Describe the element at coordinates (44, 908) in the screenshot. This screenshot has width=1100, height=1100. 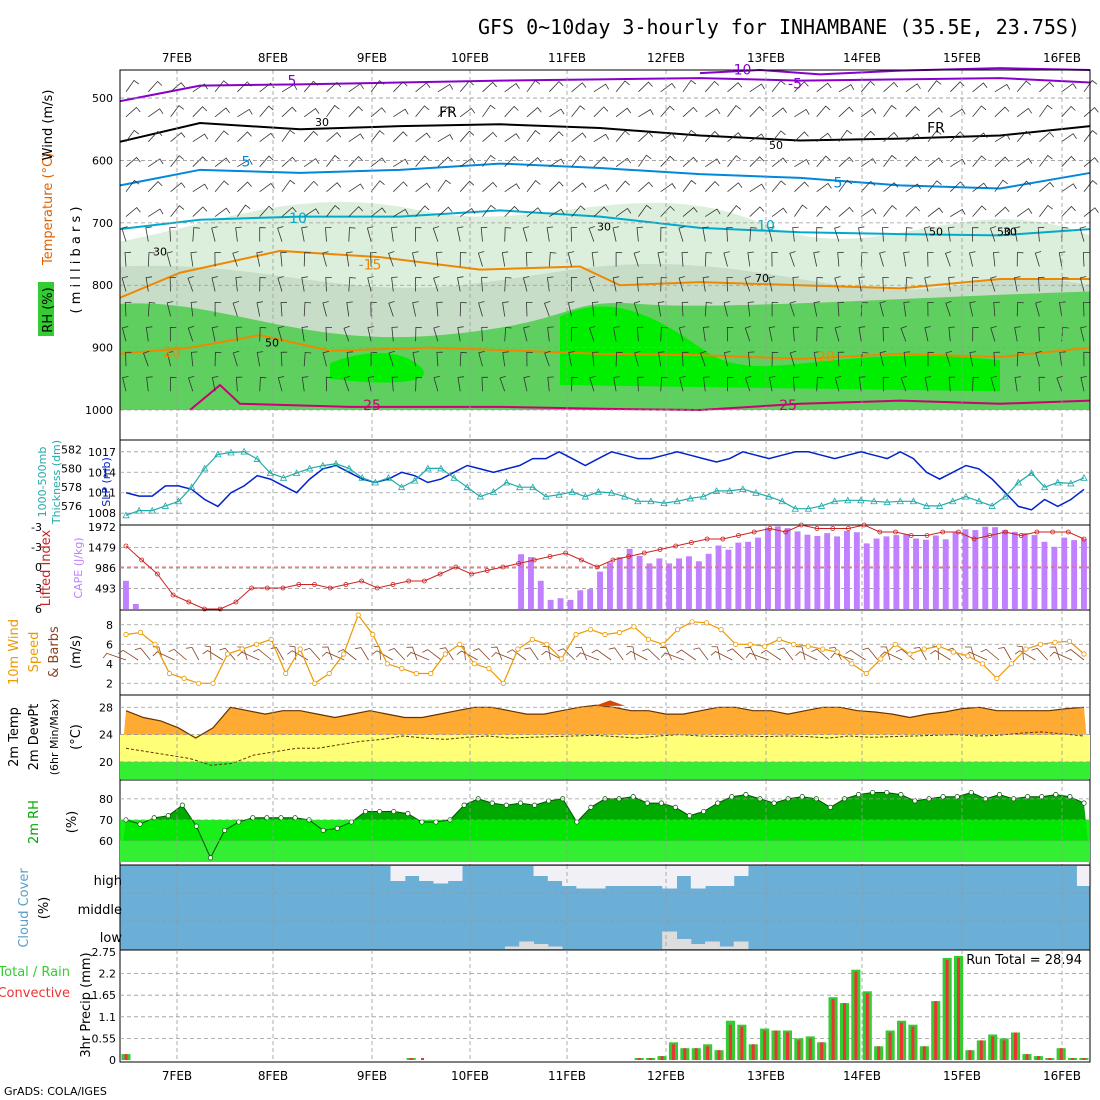
I see `cloud-units: (%)` at that location.